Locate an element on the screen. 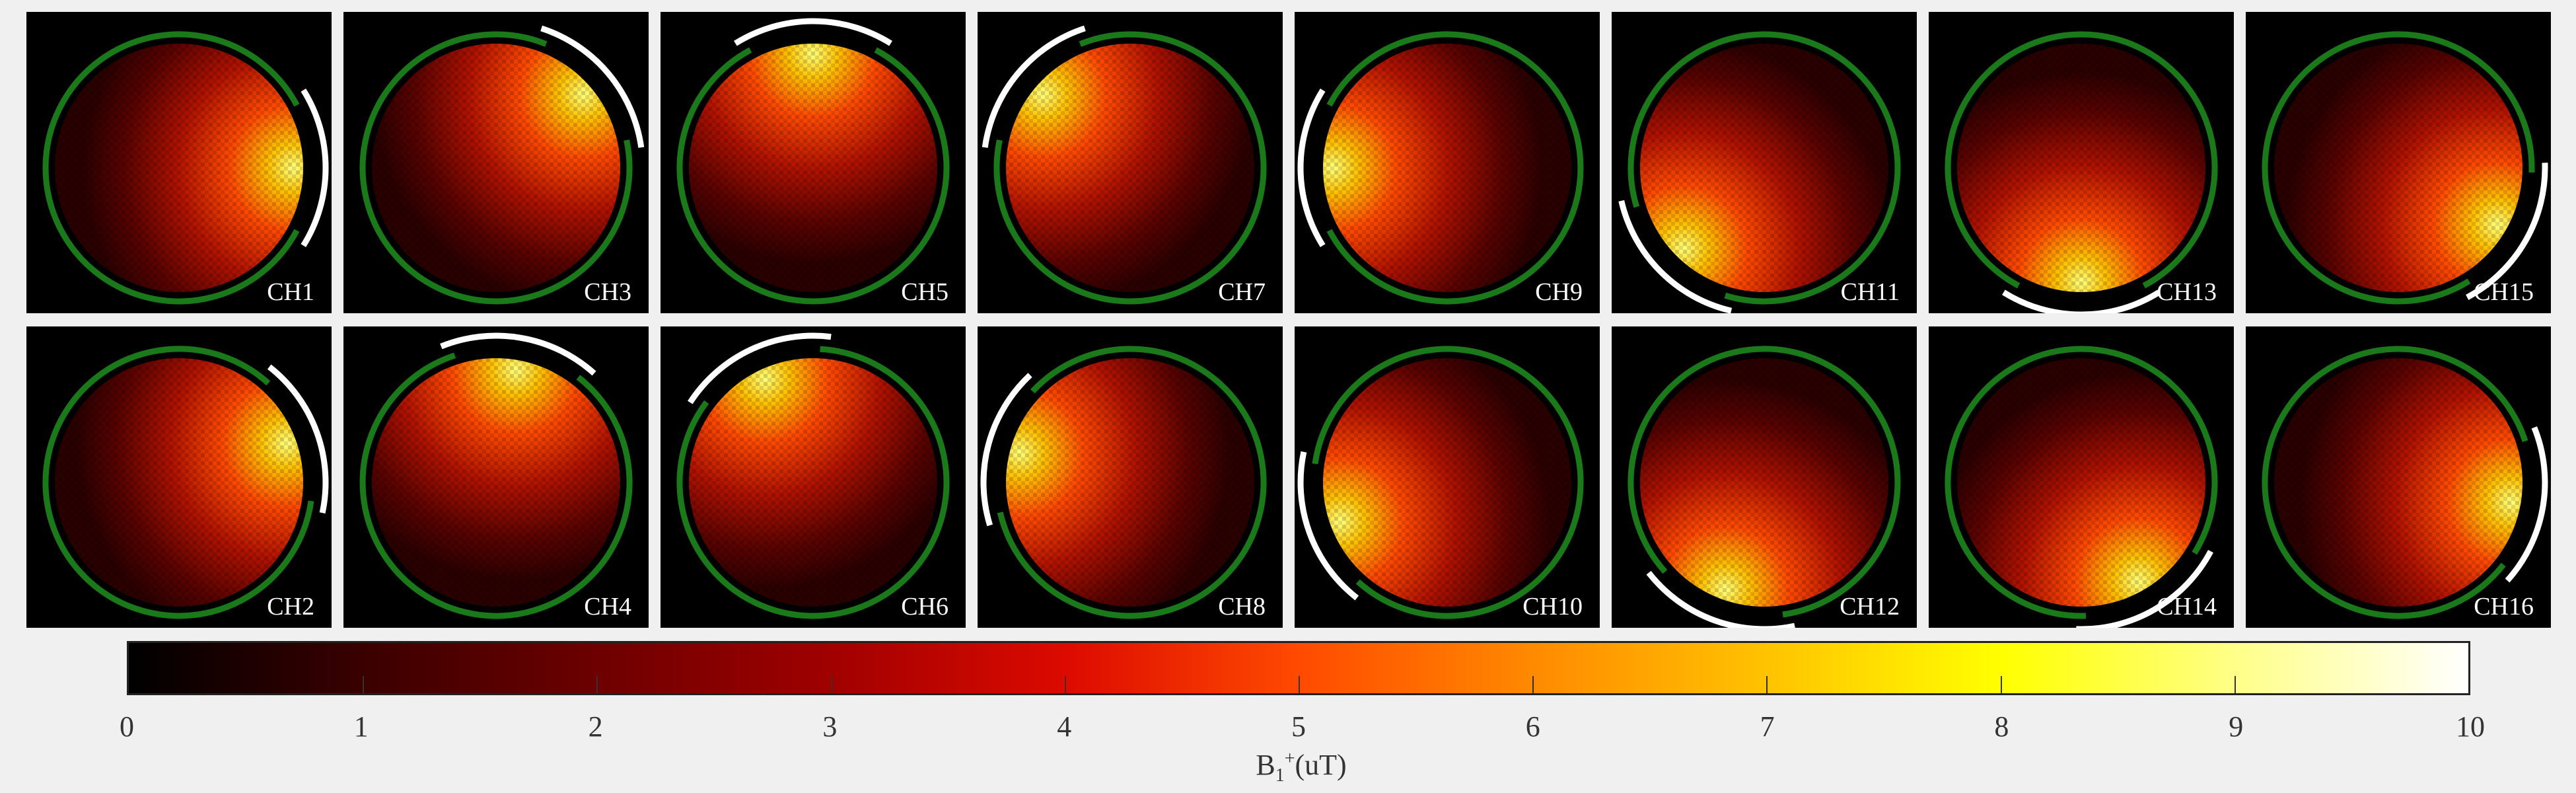 The height and width of the screenshot is (793, 2576). colorbar-label-main: B is located at coordinates (1265, 765).